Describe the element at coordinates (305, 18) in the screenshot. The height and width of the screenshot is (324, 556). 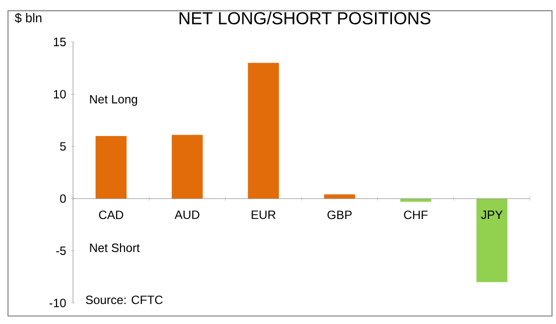
I see `chart-title: NET LONG/SHORT POSITIONS` at that location.